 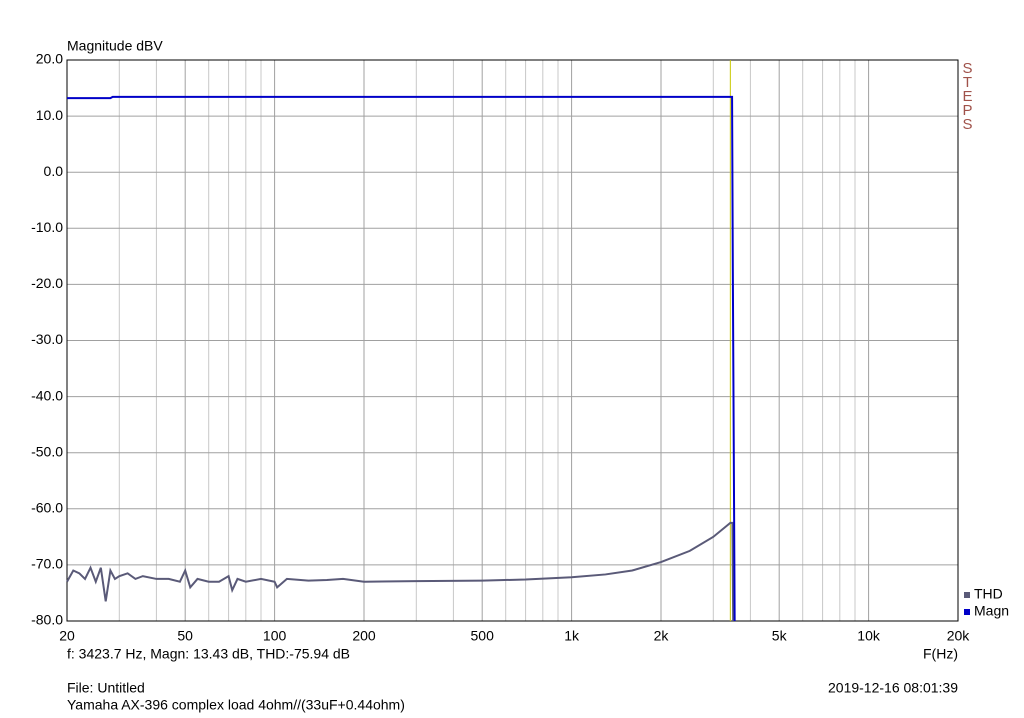 What do you see at coordinates (364, 636) in the screenshot?
I see `x-tick-label: 200` at bounding box center [364, 636].